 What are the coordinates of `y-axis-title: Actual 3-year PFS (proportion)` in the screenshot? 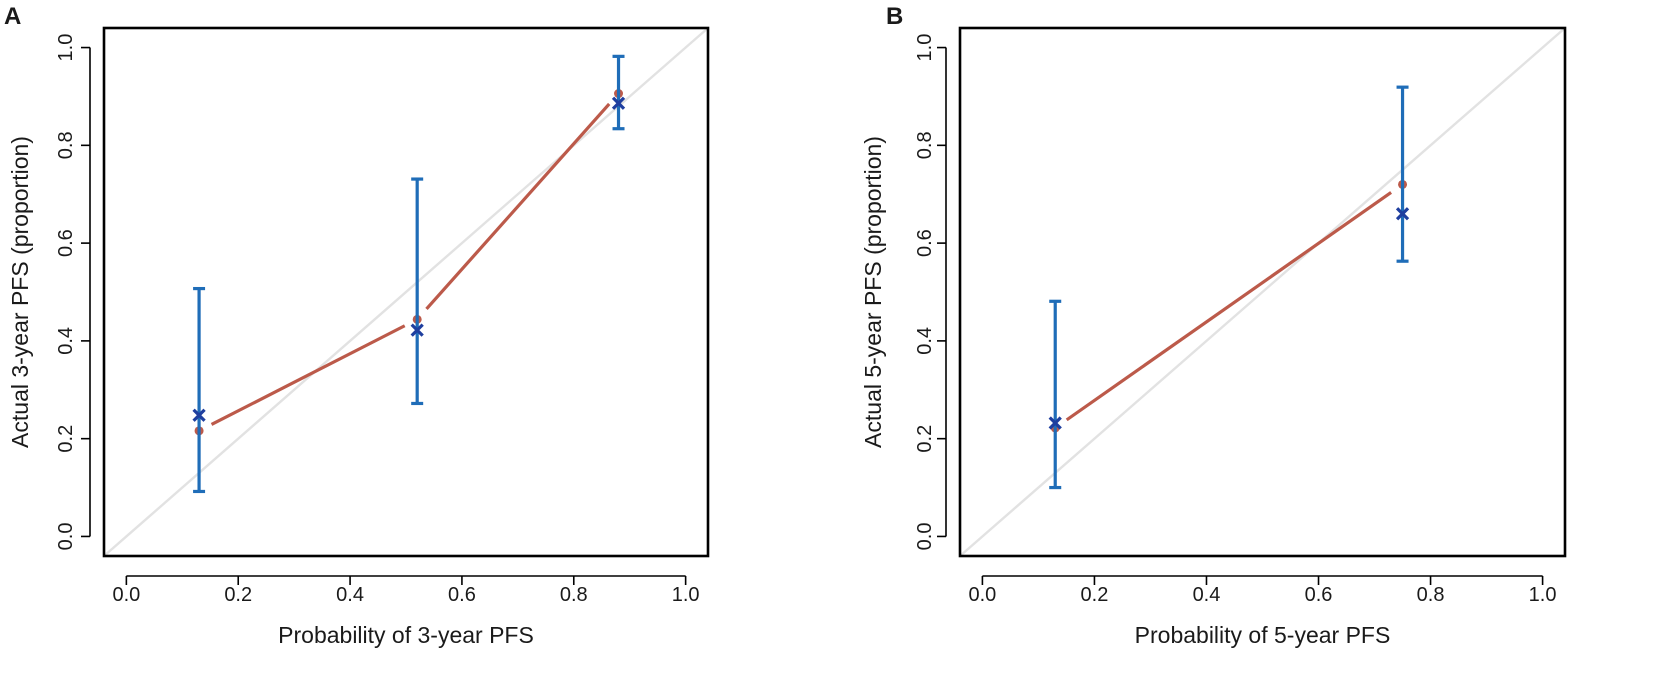 It's located at (20, 292).